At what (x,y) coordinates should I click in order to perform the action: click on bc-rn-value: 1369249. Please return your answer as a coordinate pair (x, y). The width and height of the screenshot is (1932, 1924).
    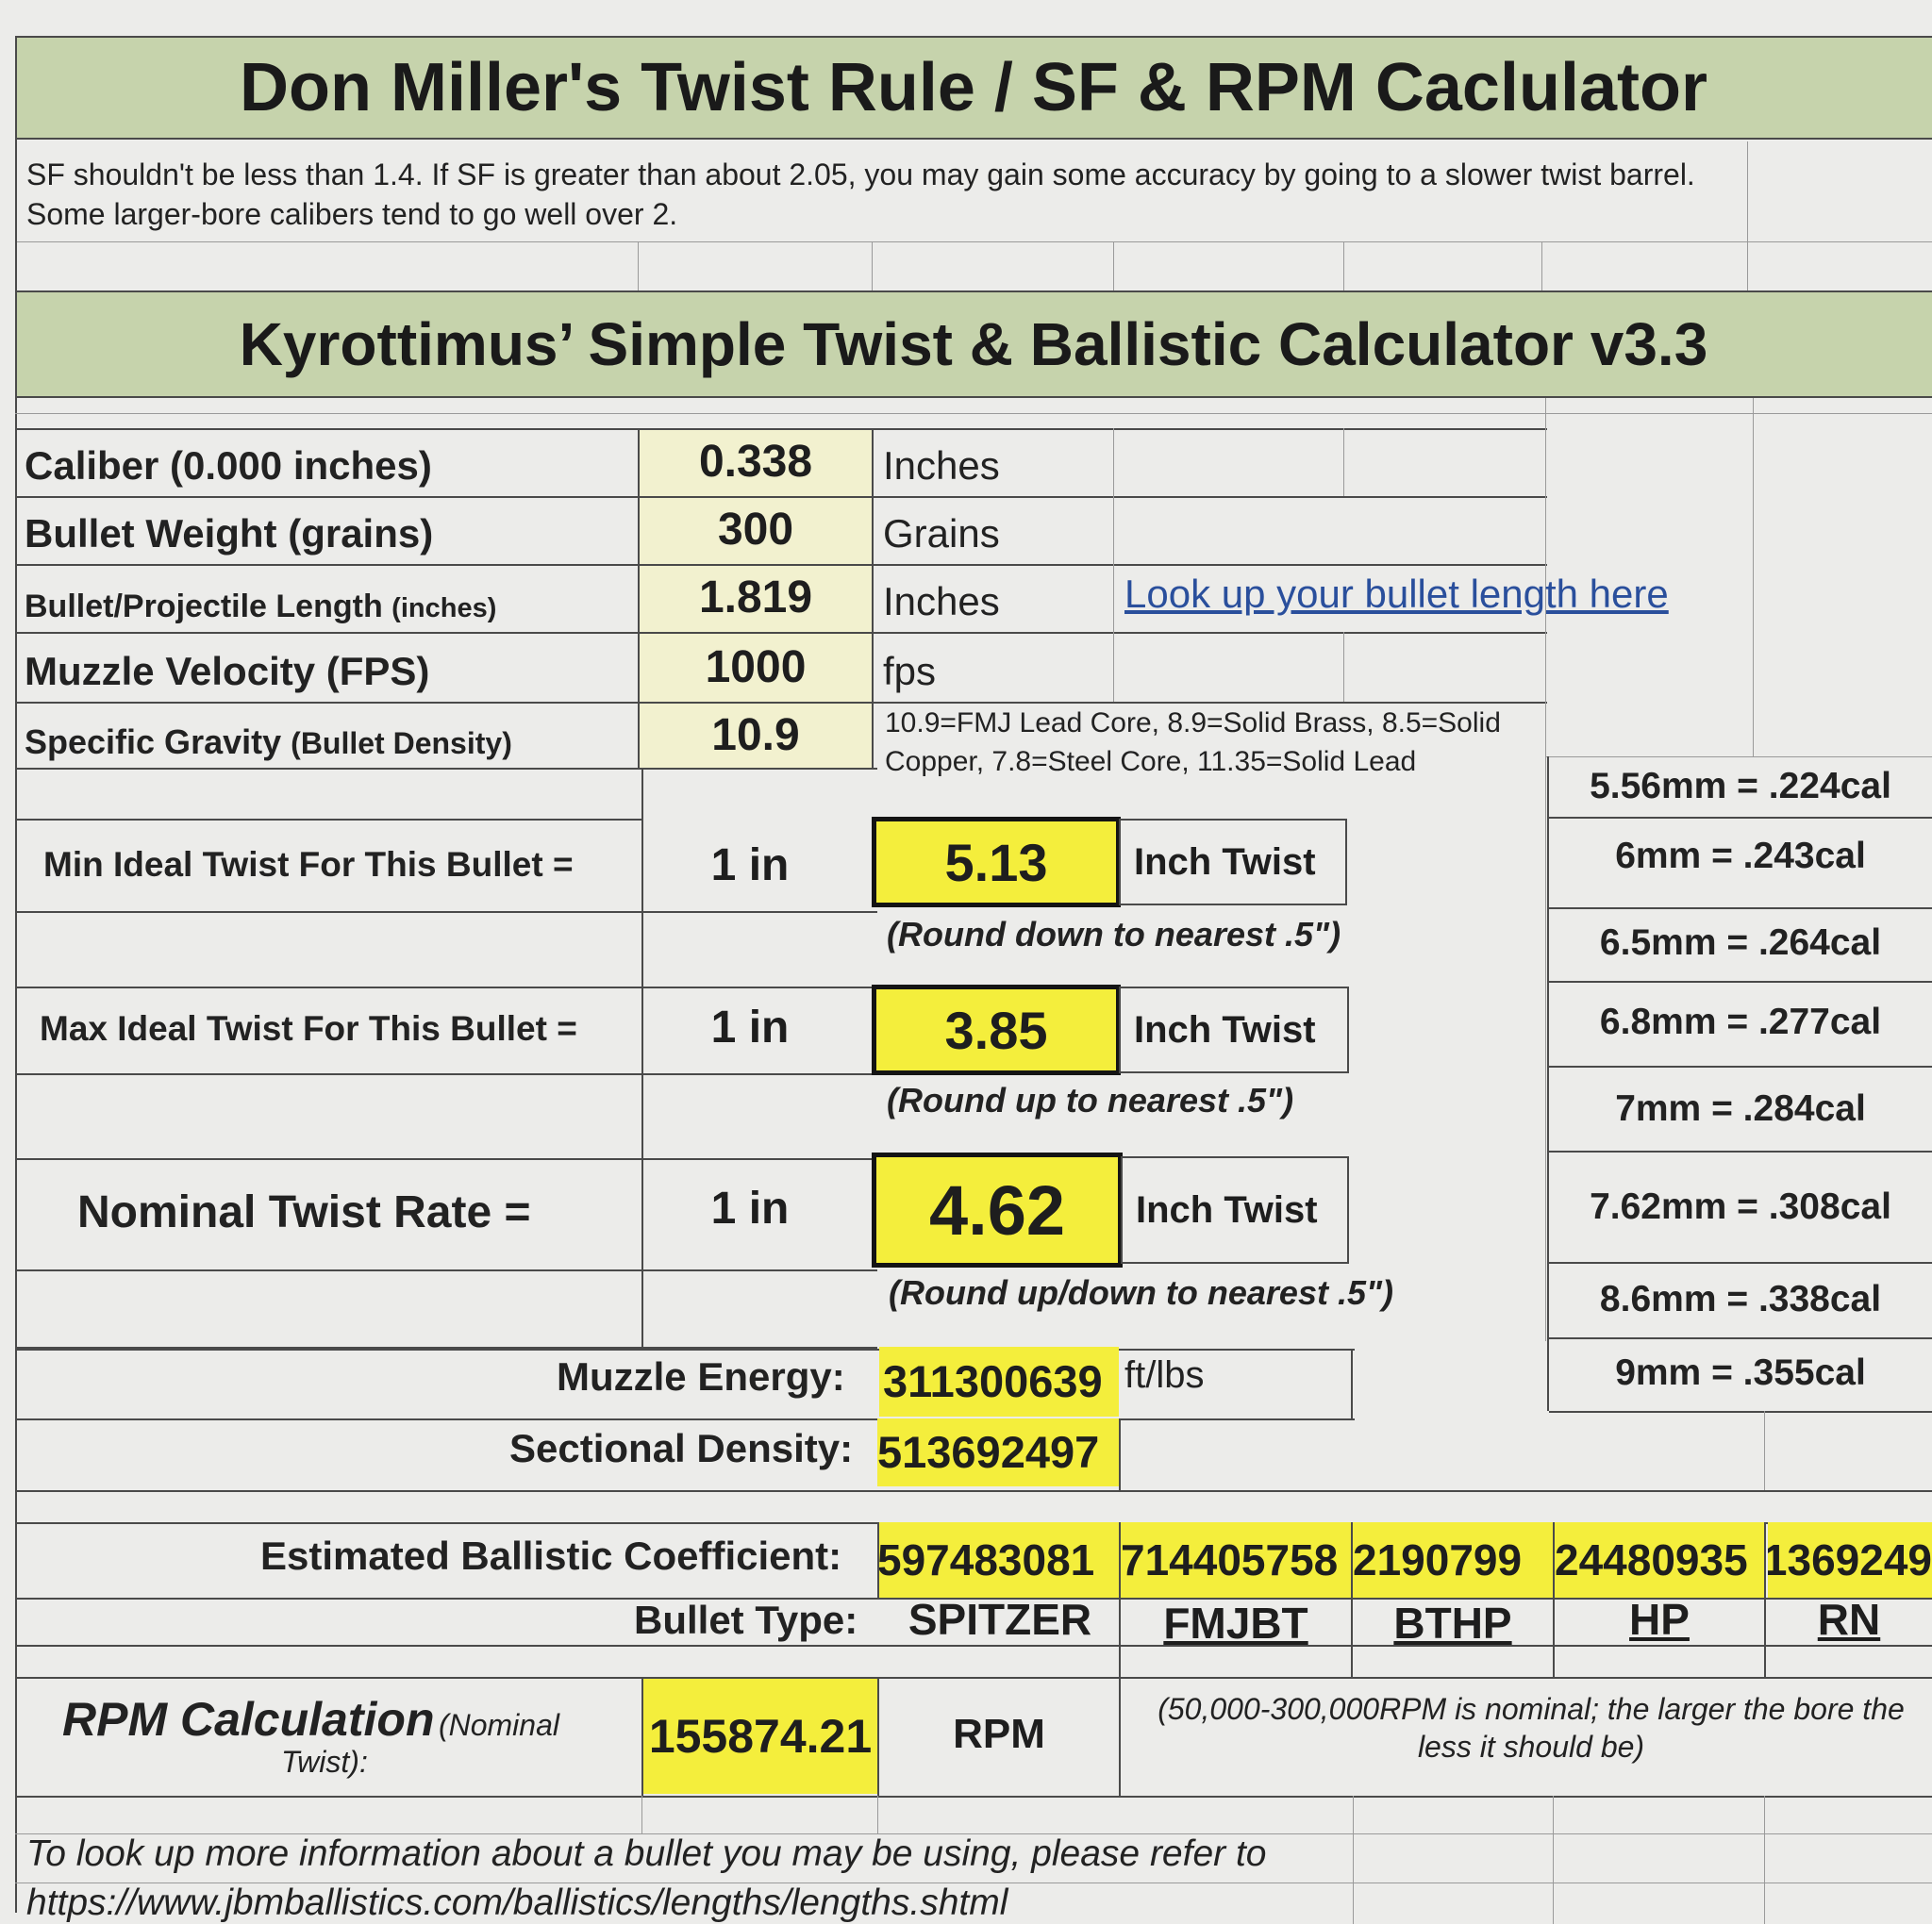
    Looking at the image, I should click on (1850, 1559).